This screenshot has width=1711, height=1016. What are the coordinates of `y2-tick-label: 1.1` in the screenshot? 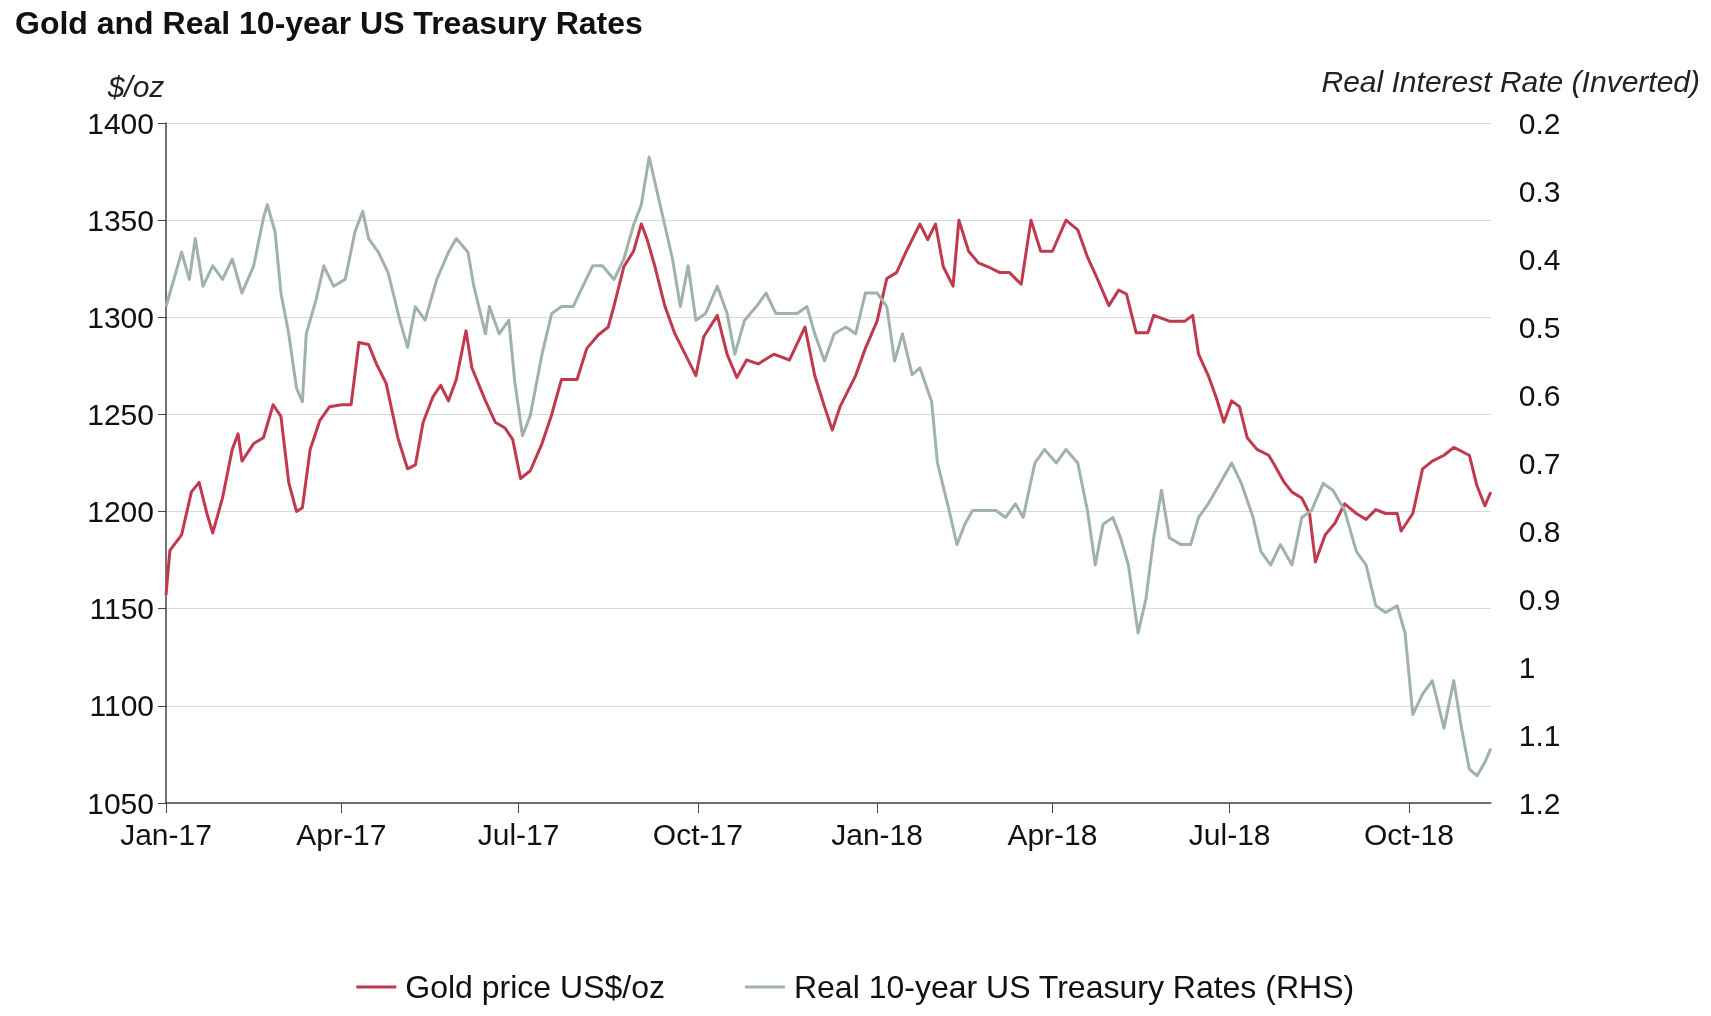 It's located at (1539, 735).